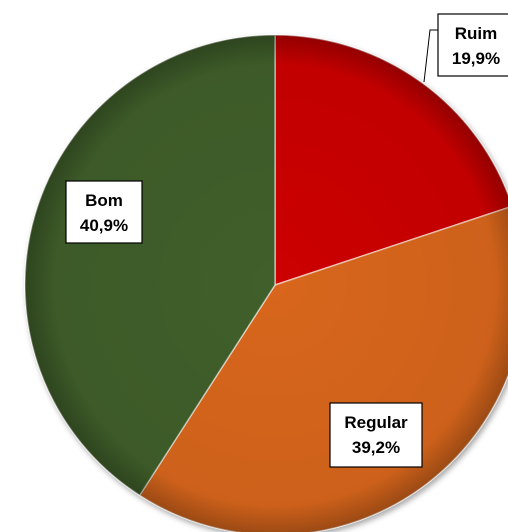  What do you see at coordinates (376, 447) in the screenshot?
I see `data-label-value: 39,2%` at bounding box center [376, 447].